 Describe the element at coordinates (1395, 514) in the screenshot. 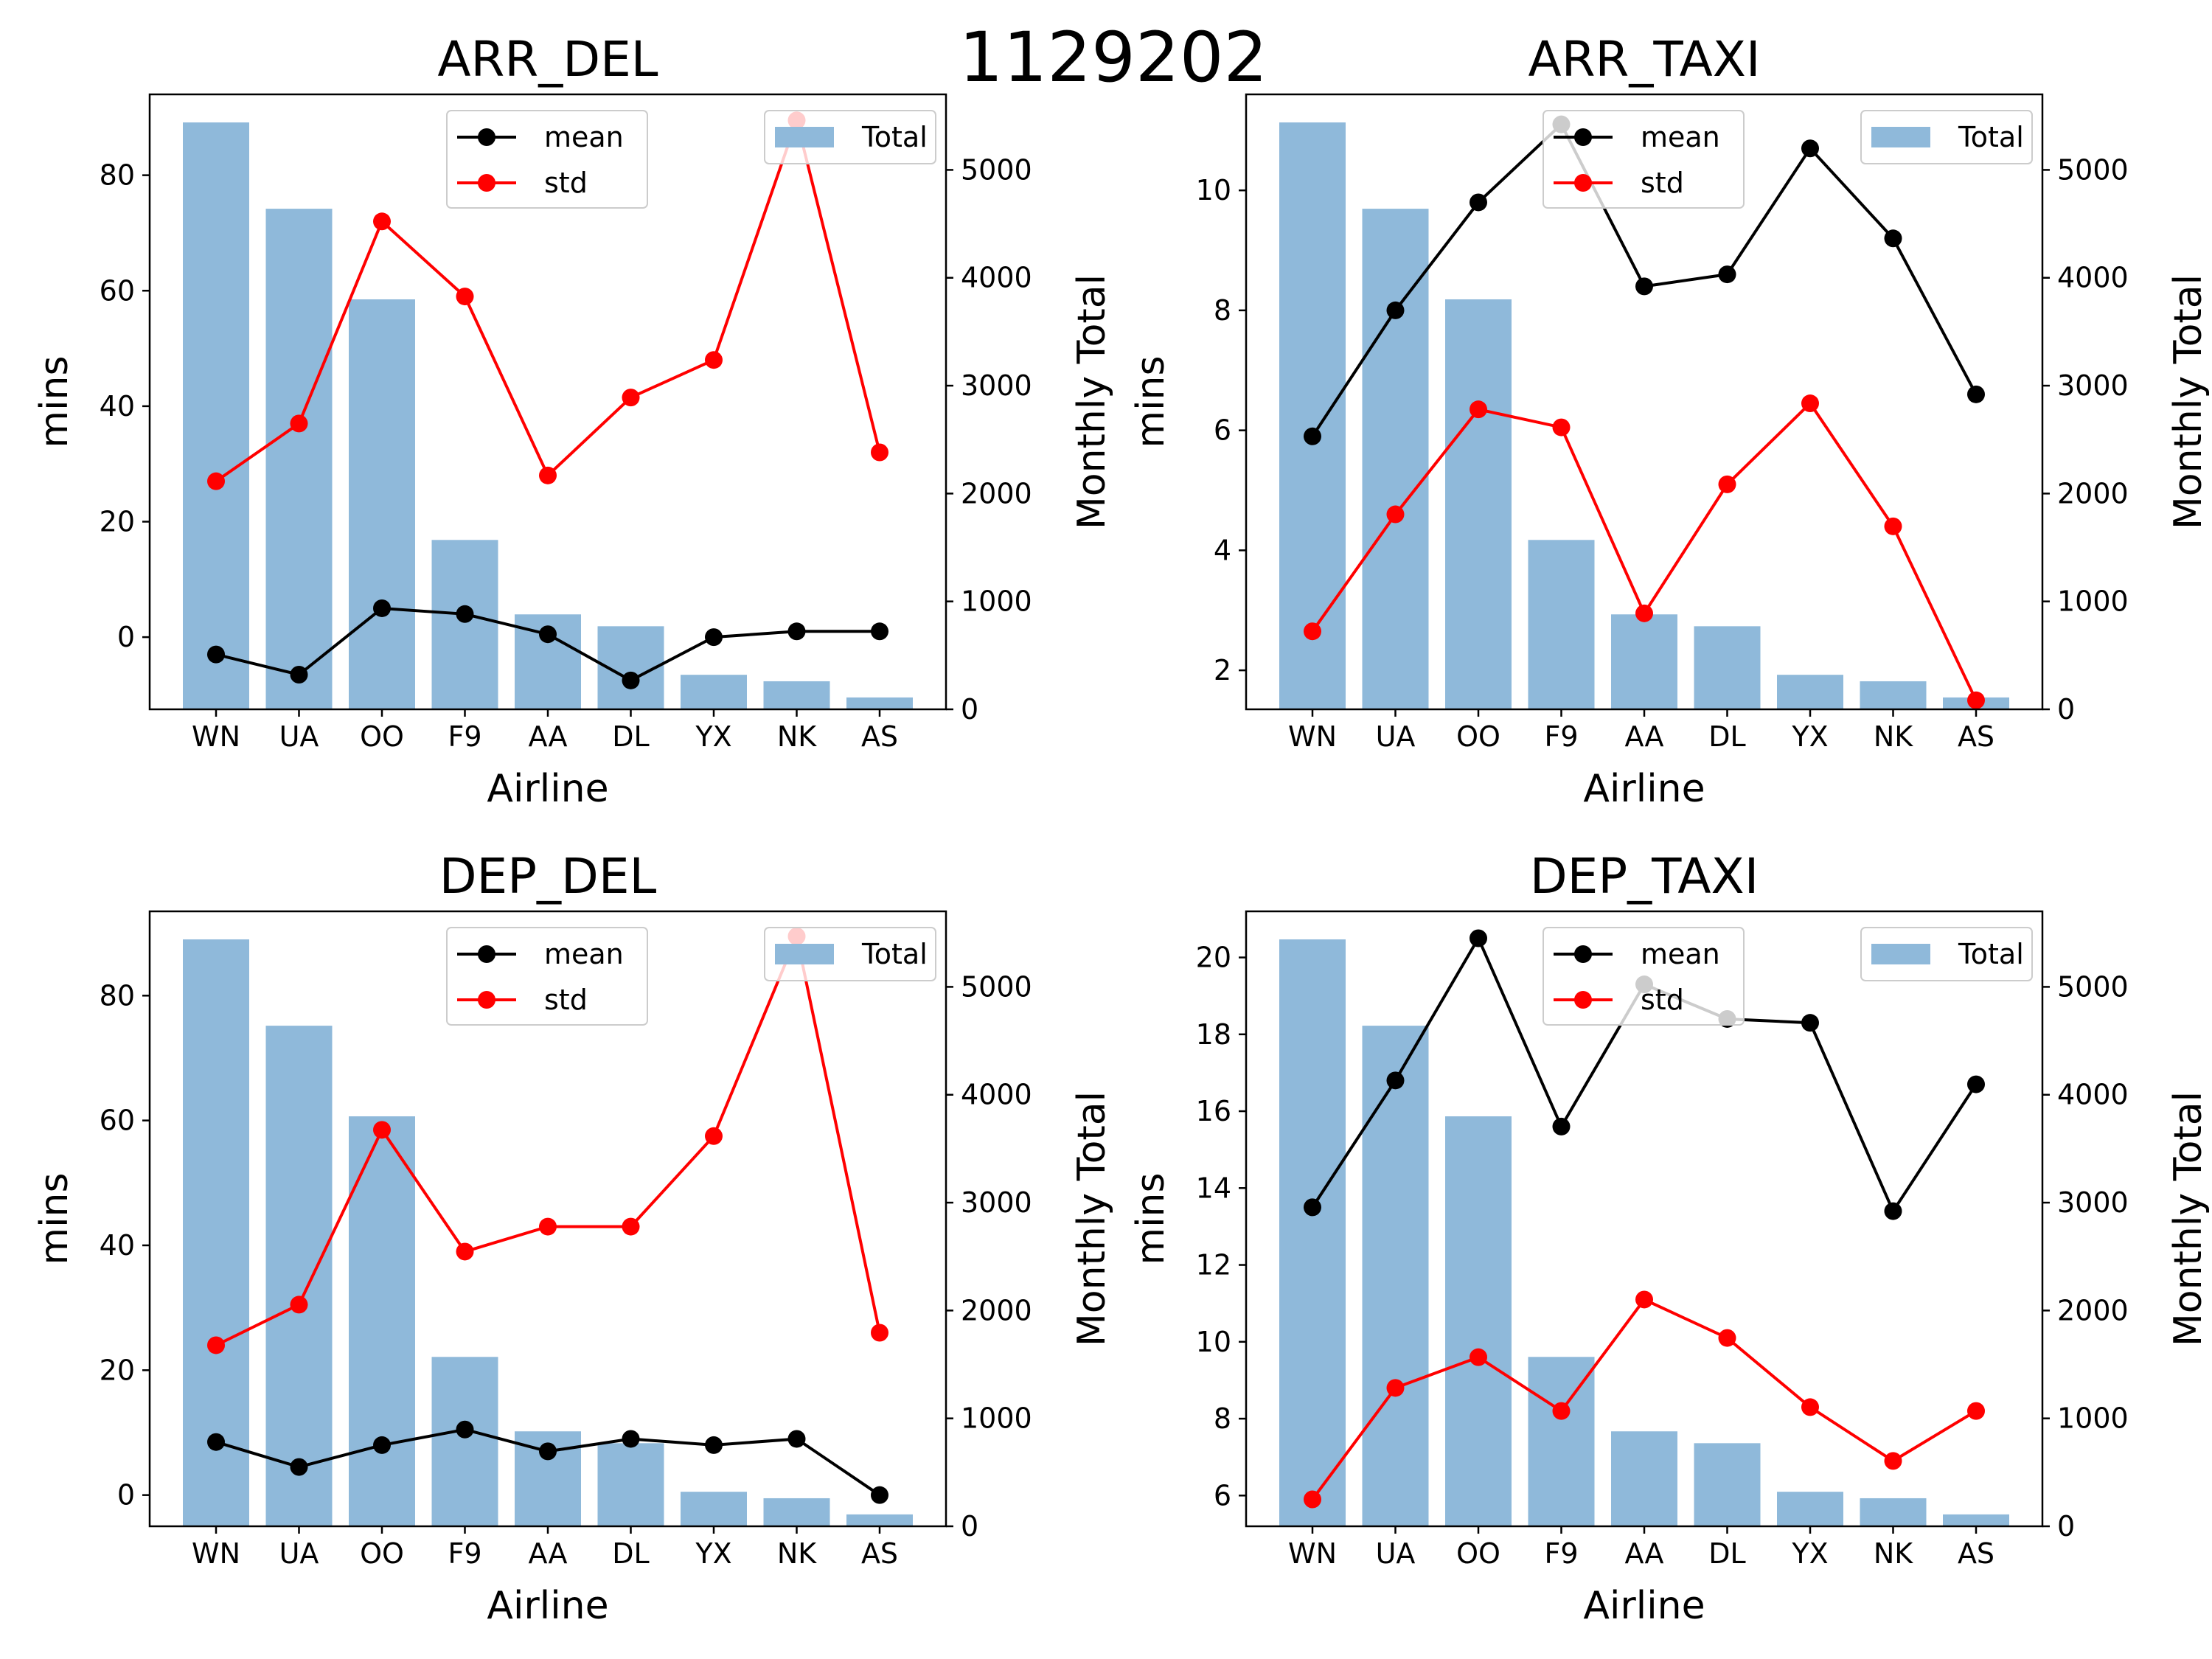

I see `point-std-ua` at that location.